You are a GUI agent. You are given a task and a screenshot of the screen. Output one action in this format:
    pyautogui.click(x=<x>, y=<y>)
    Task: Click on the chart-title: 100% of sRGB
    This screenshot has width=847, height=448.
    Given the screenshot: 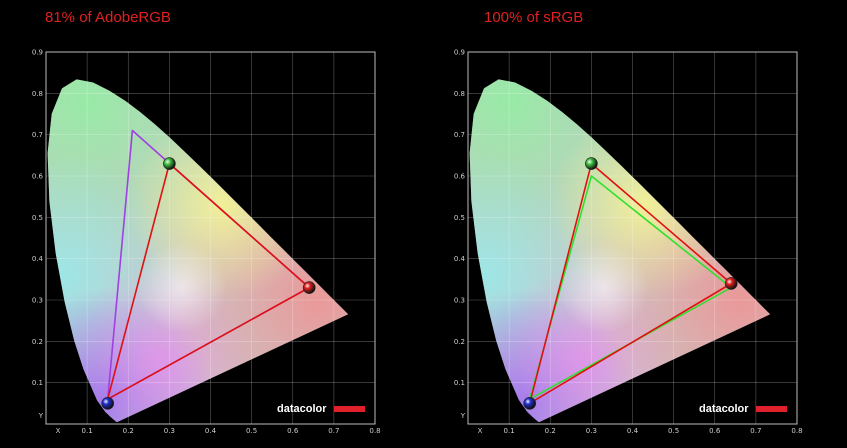 What is the action you would take?
    pyautogui.click(x=534, y=17)
    